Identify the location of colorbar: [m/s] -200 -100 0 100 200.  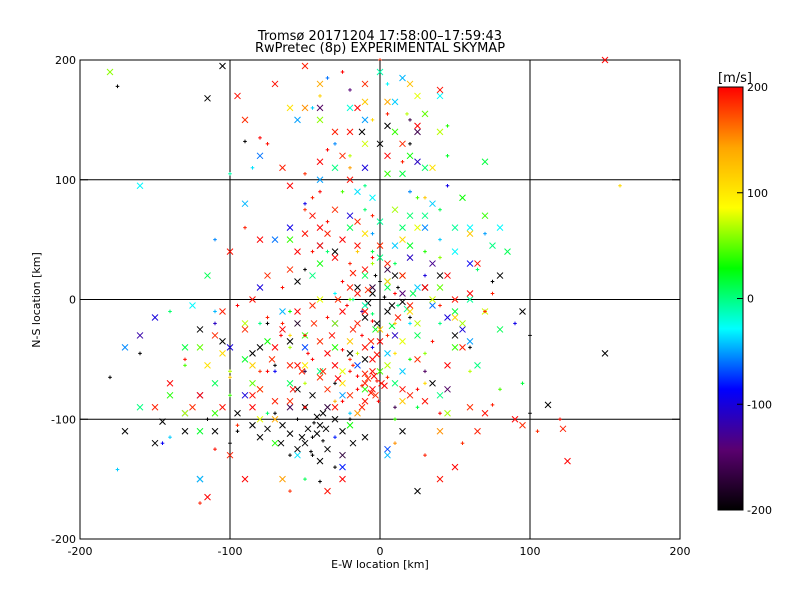
(744, 294).